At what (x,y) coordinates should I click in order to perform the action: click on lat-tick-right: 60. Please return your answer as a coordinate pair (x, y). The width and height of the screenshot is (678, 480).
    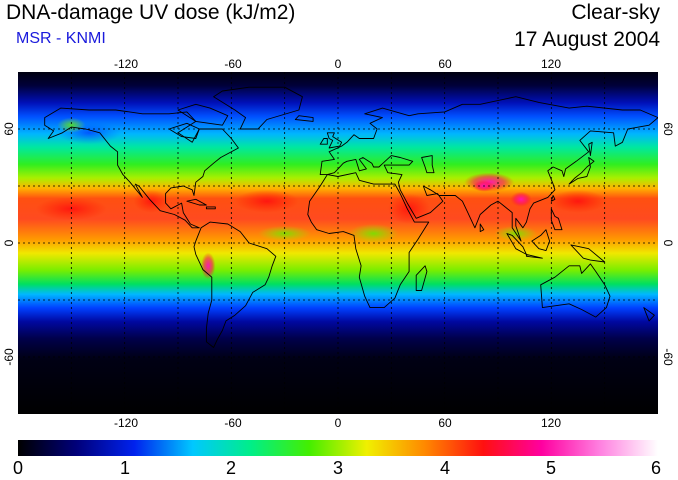
    Looking at the image, I should click on (668, 129).